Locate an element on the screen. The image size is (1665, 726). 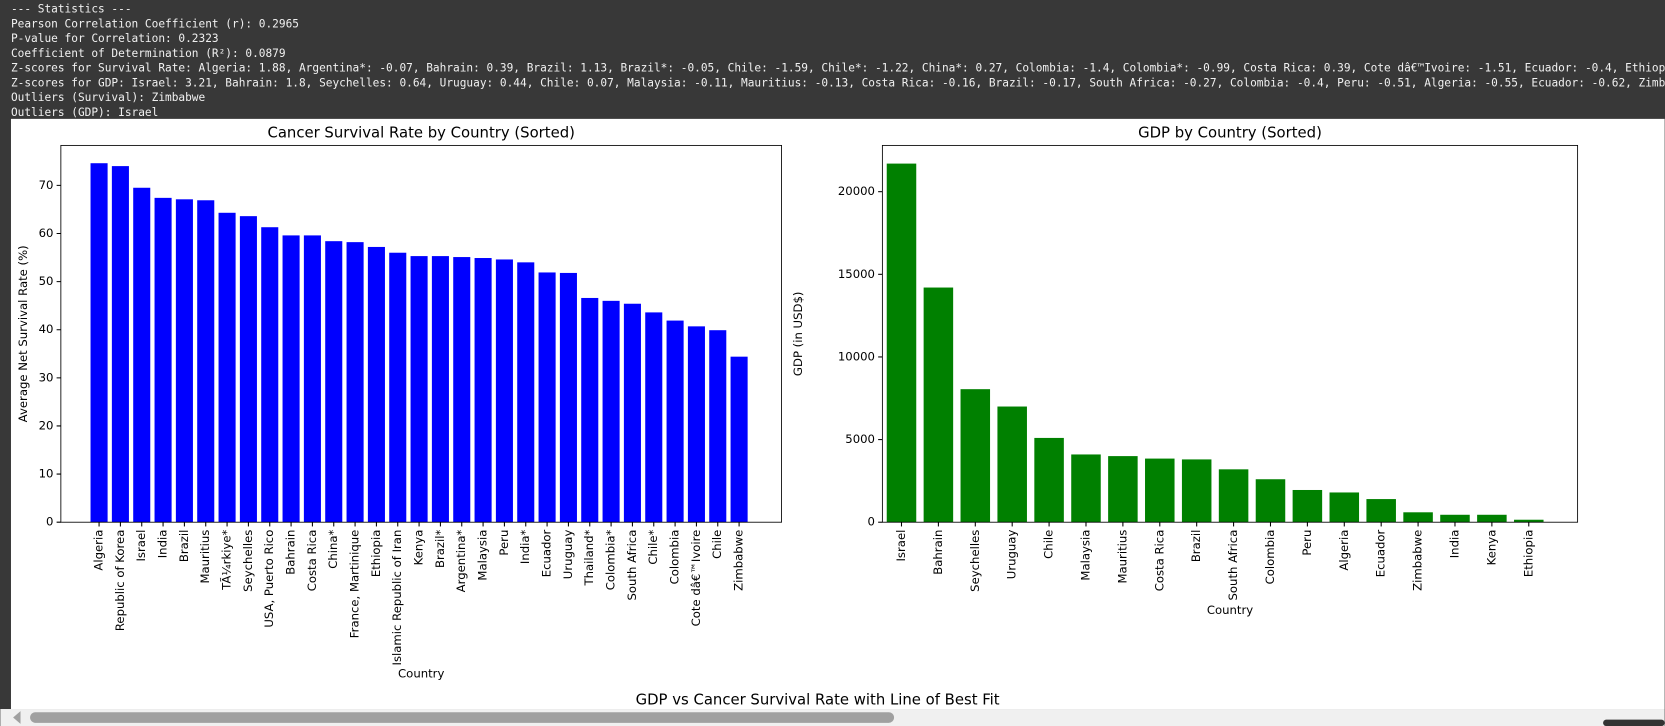
x-tick-label: USA, Puerto Rico is located at coordinates (269, 579).